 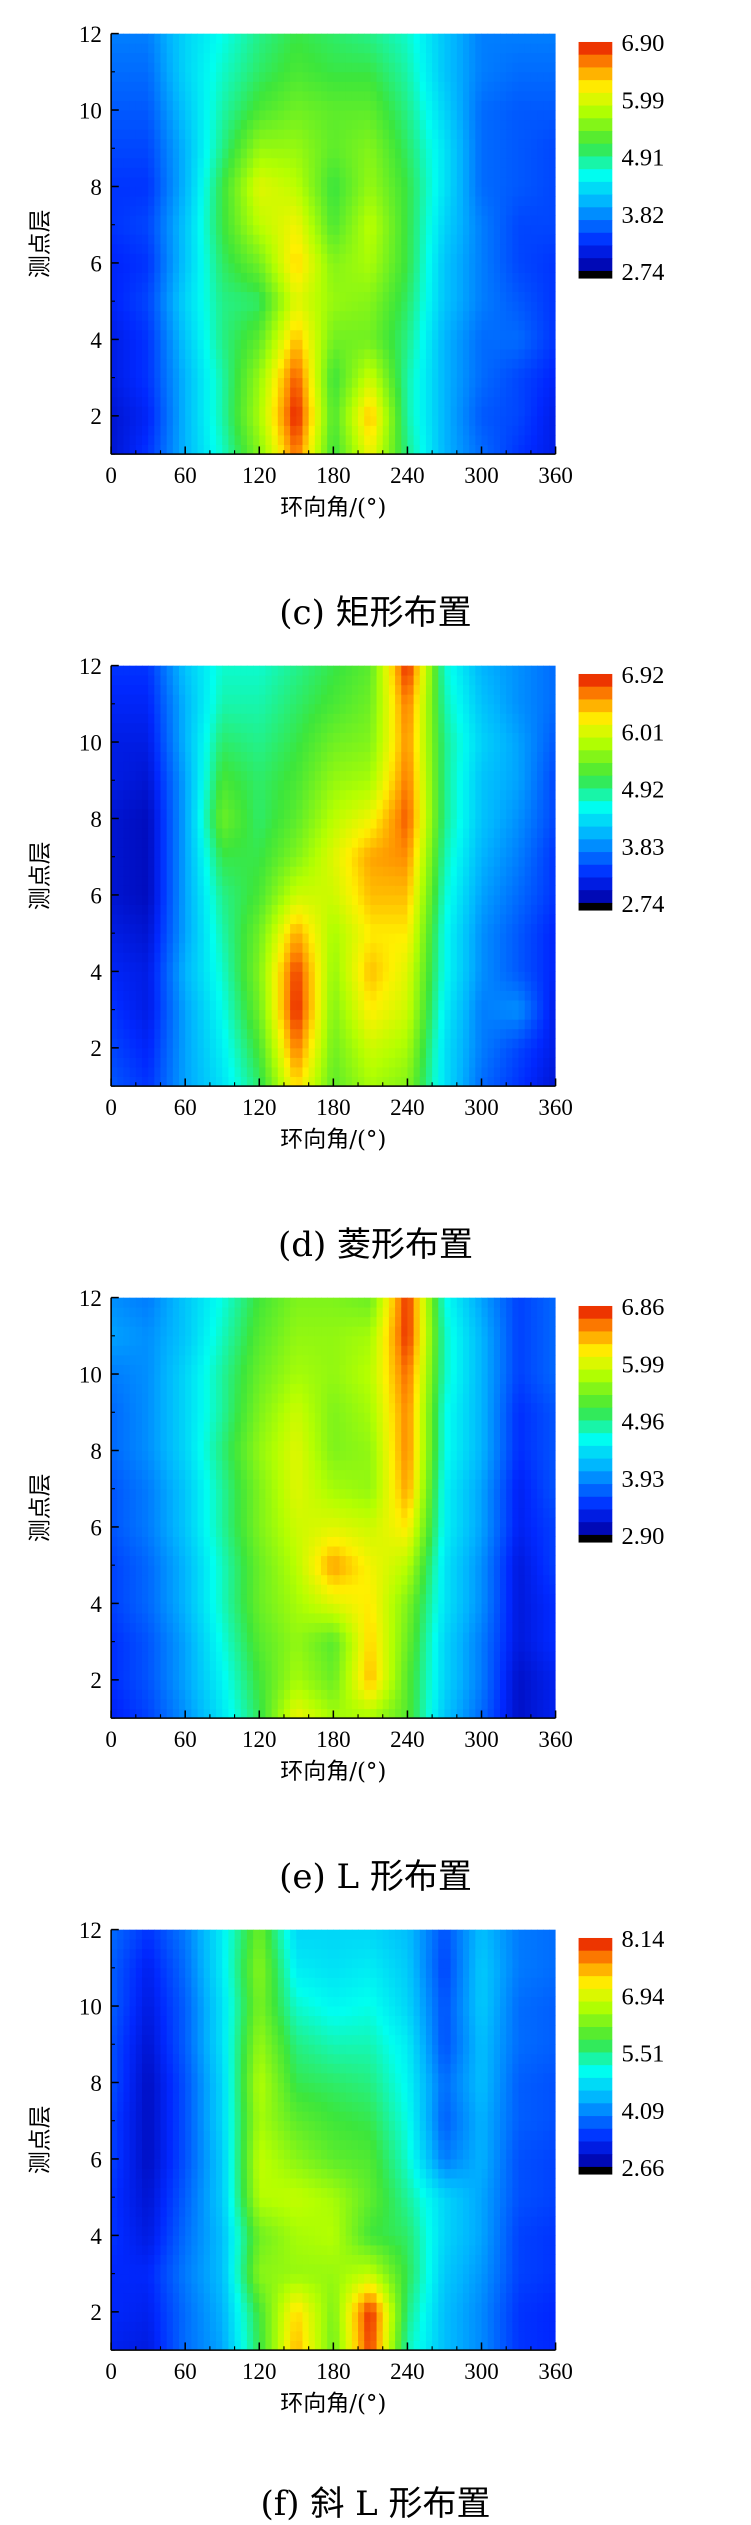 What do you see at coordinates (642, 100) in the screenshot?
I see `colorbar-label: 5.99` at bounding box center [642, 100].